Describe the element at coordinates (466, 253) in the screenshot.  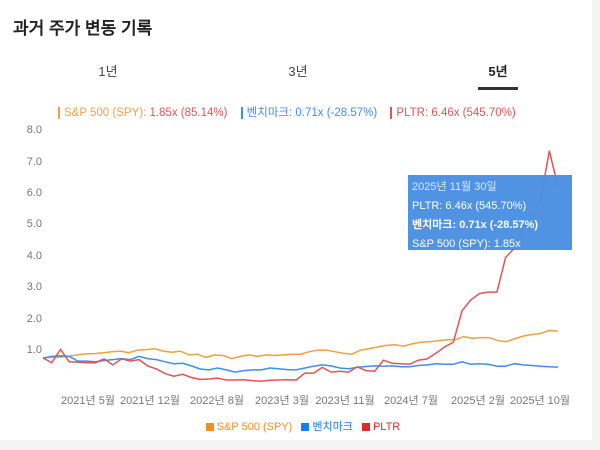
I see `tooltip-spy: S&P 500 (SPY): 1.85x (85.14%)` at that location.